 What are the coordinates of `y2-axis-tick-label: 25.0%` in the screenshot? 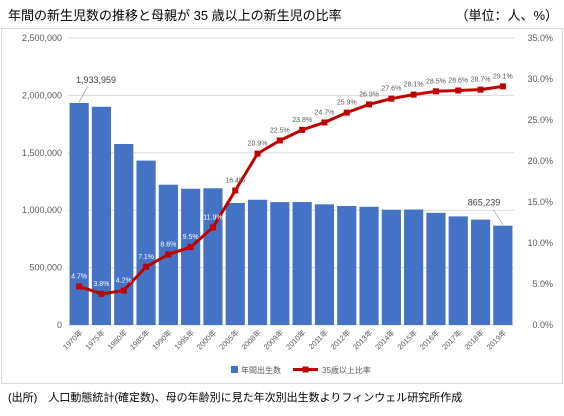 It's located at (540, 120).